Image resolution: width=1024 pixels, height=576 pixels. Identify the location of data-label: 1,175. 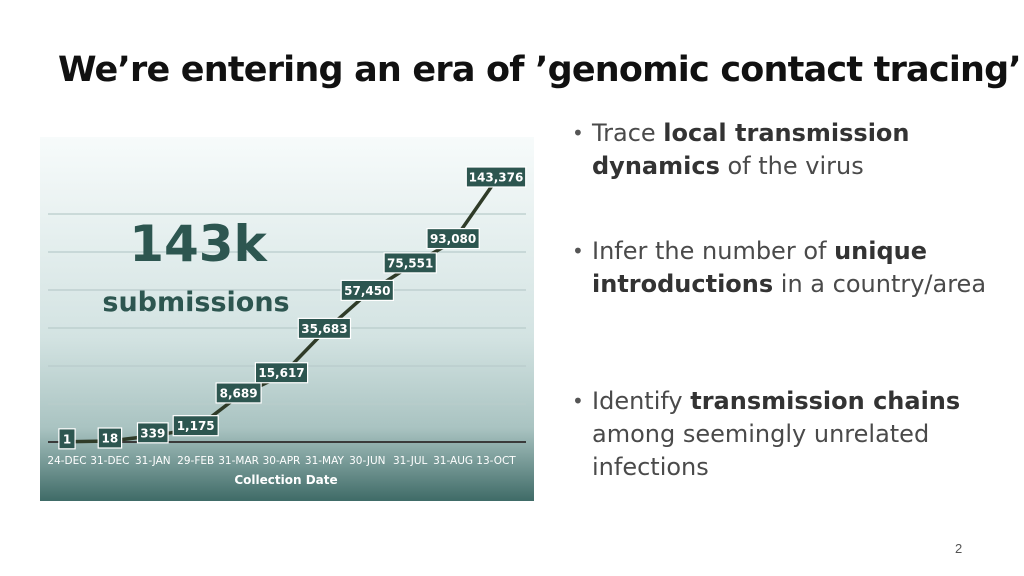
(195, 426).